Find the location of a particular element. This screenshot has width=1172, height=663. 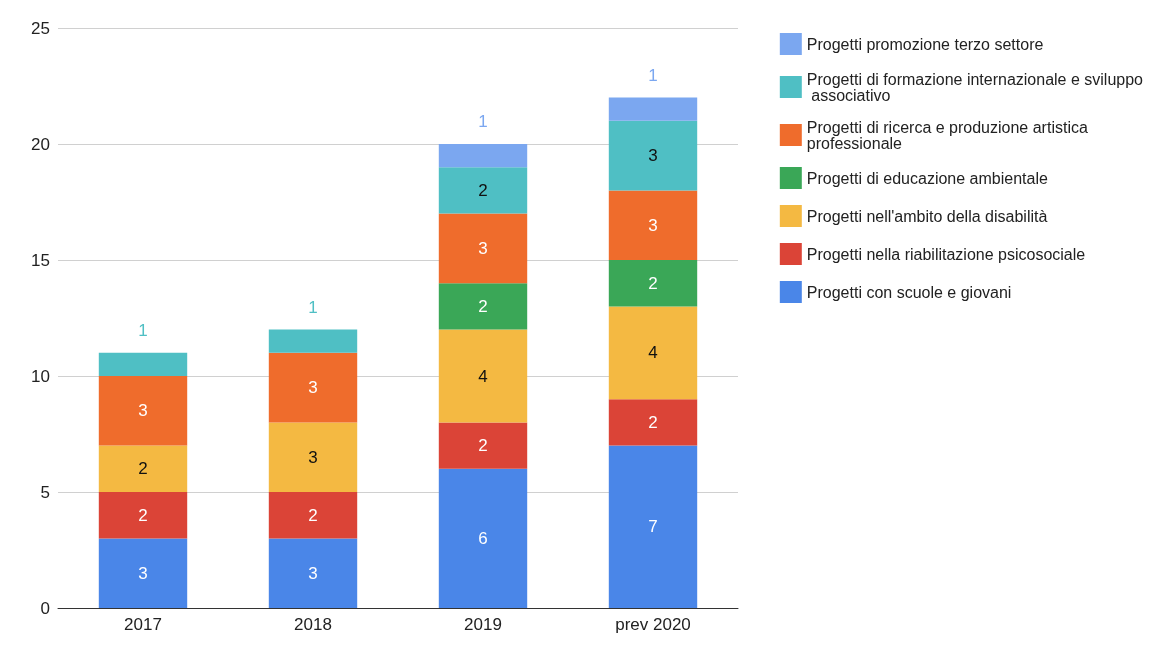

legend-label: Progetti nella riabilitazione psicosociale is located at coordinates (946, 254).